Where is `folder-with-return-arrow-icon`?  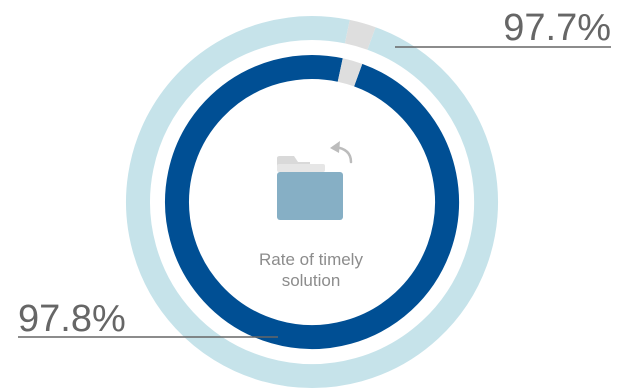
folder-with-return-arrow-icon is located at coordinates (315, 180).